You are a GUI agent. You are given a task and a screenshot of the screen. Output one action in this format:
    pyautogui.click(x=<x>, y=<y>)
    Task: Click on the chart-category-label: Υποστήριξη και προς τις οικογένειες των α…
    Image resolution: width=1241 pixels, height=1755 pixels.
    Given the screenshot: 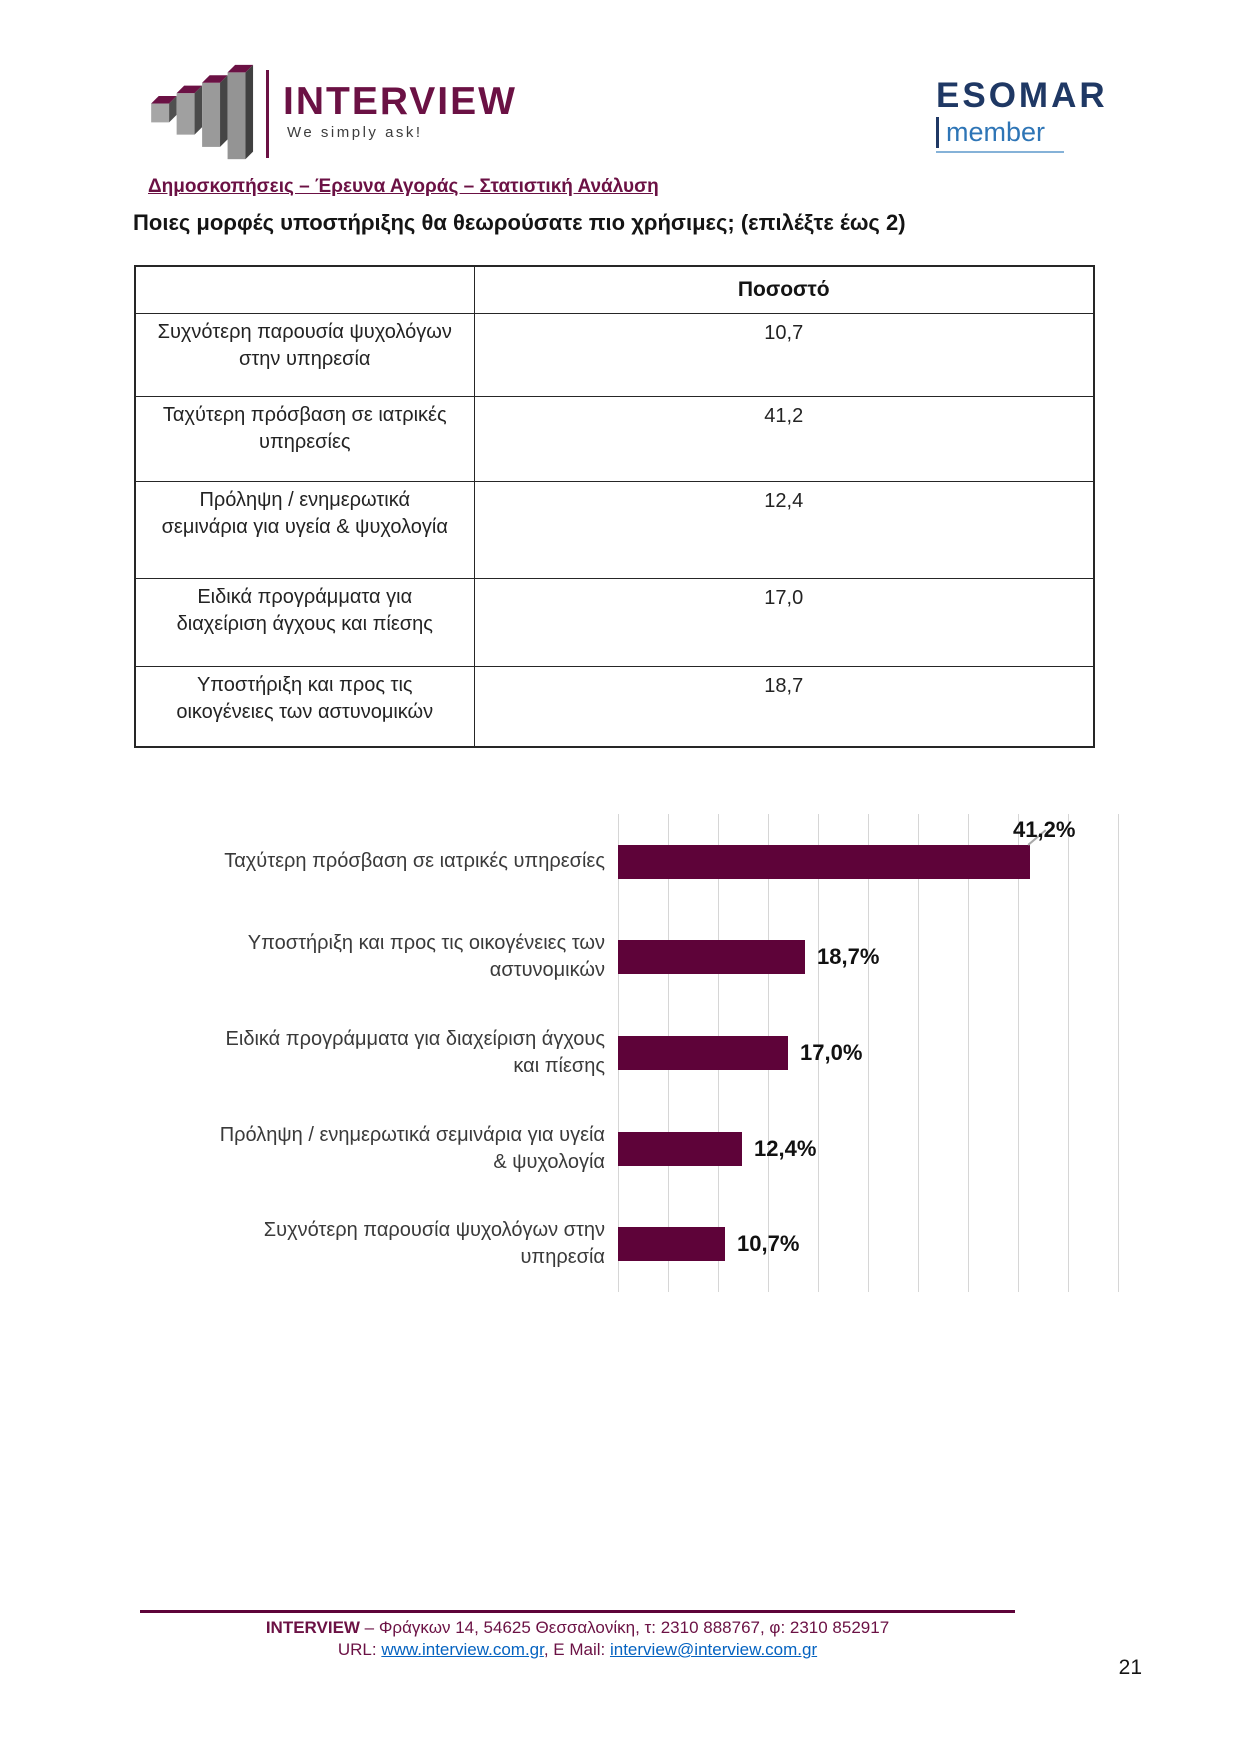 What is the action you would take?
    pyautogui.click(x=426, y=957)
    